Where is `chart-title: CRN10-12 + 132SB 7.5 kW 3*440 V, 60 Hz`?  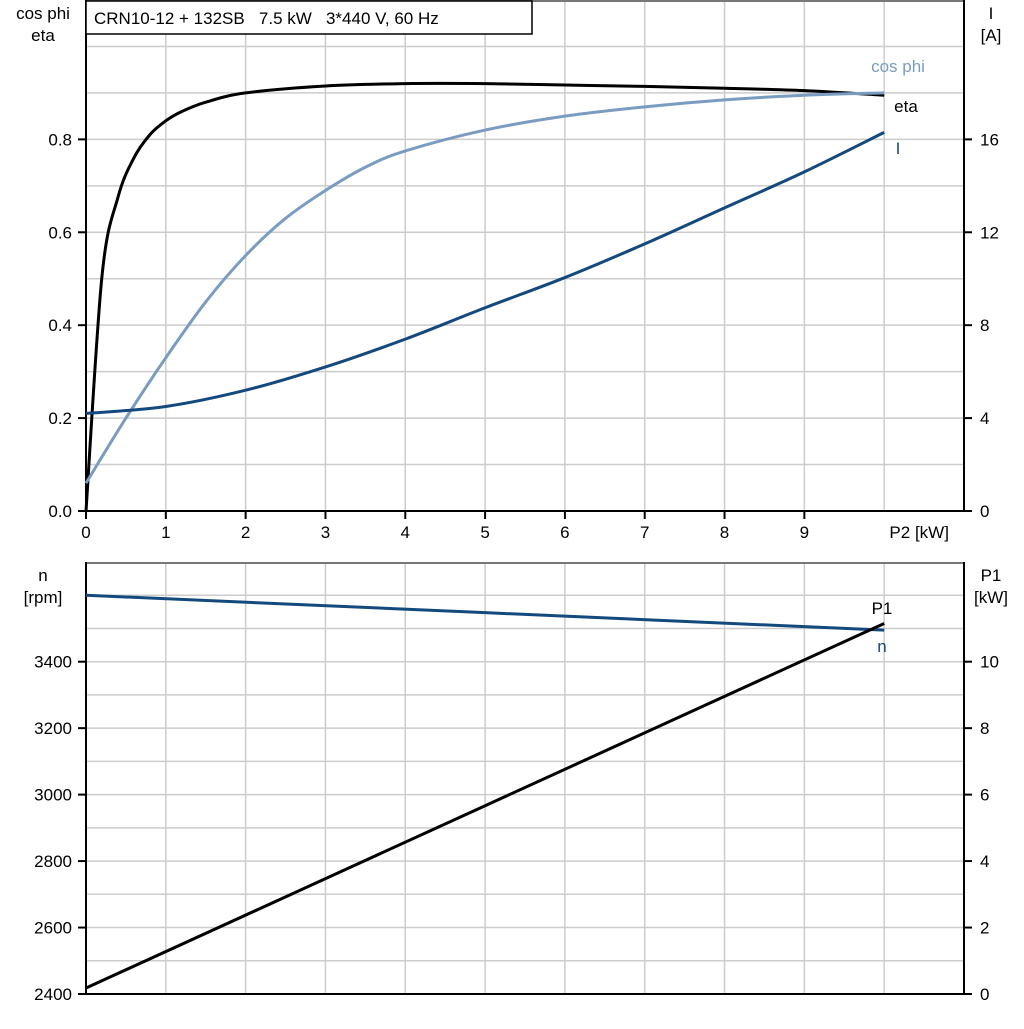
chart-title: CRN10-12 + 132SB 7.5 kW 3*440 V, 60 Hz is located at coordinates (266, 18).